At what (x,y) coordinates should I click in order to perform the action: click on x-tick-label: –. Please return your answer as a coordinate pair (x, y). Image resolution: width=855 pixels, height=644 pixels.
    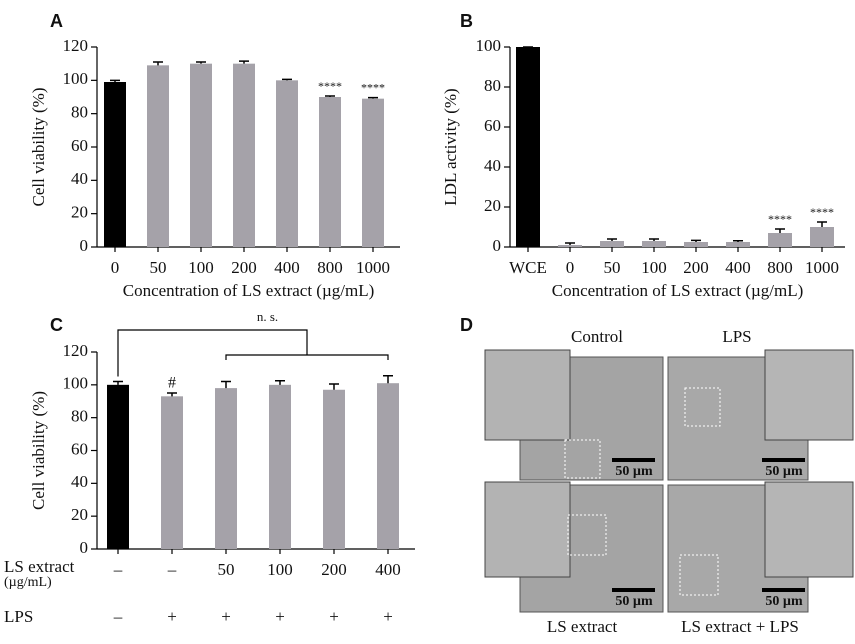
    Looking at the image, I should click on (118, 569).